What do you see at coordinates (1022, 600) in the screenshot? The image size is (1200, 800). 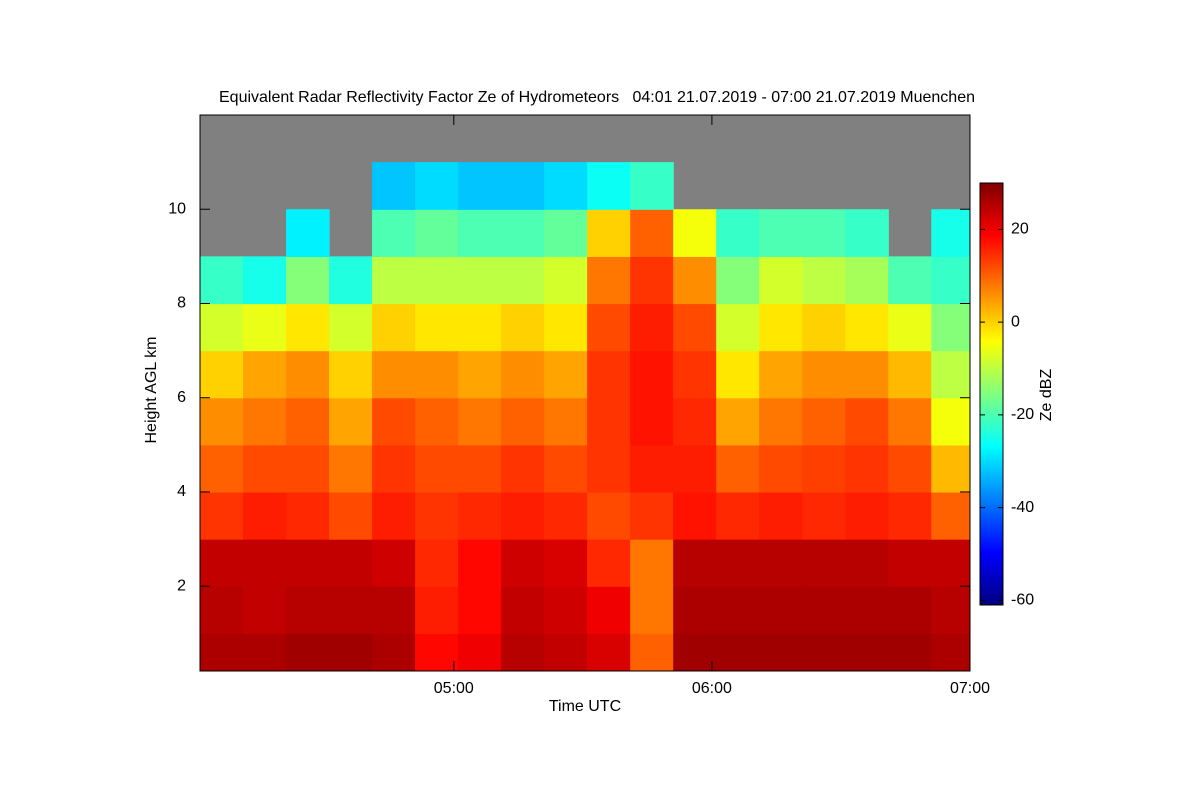 I see `colorbar-tick-label: -60` at bounding box center [1022, 600].